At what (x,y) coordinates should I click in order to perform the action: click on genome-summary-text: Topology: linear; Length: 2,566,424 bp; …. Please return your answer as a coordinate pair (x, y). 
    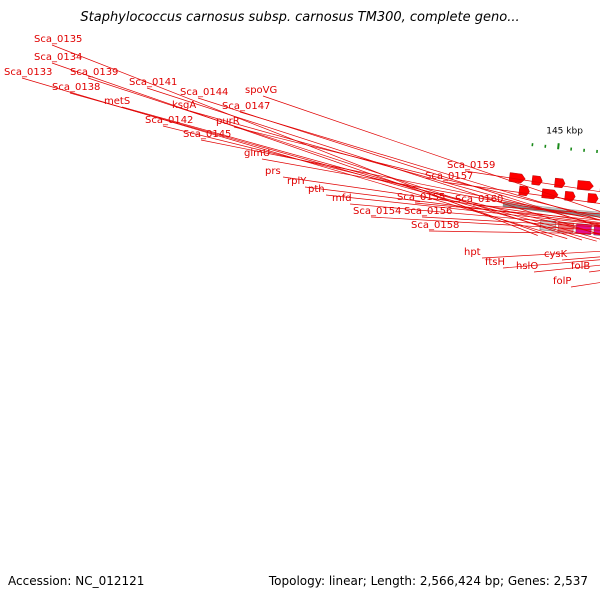
    Looking at the image, I should click on (428, 581).